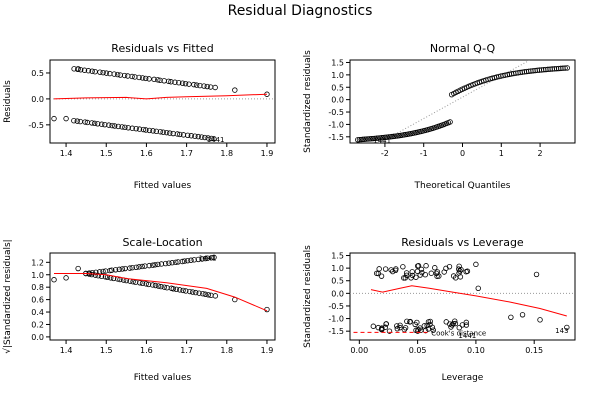 The width and height of the screenshot is (600, 400). Describe the element at coordinates (534, 350) in the screenshot. I see `x-tick-label: 0.15` at that location.